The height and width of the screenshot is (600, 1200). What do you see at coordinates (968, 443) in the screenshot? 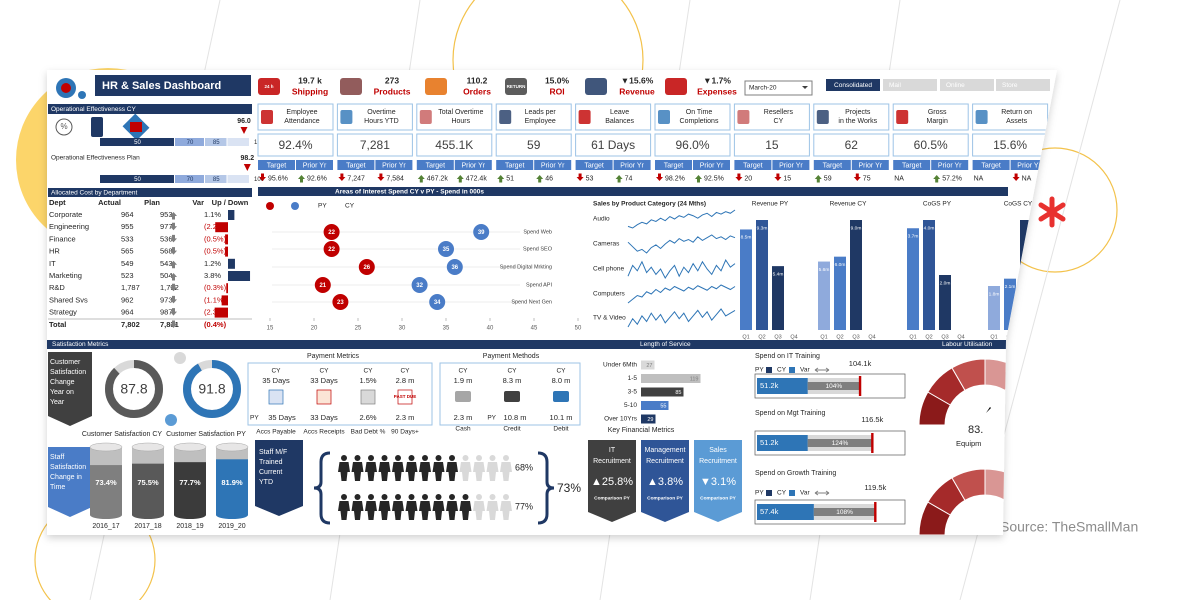
I see `gauge-label: Equipm` at bounding box center [968, 443].